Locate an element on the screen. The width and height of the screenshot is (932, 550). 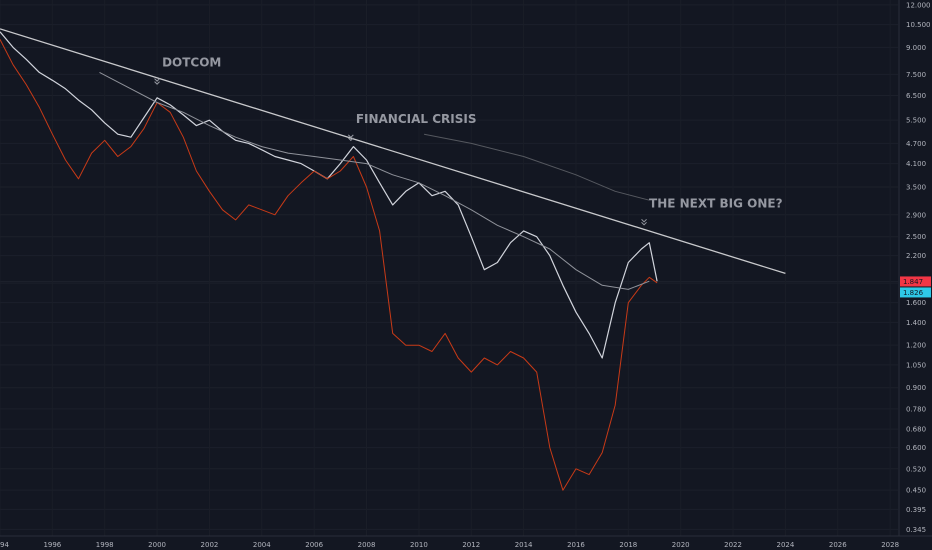
y-tick-label: 0.600 is located at coordinates (916, 448).